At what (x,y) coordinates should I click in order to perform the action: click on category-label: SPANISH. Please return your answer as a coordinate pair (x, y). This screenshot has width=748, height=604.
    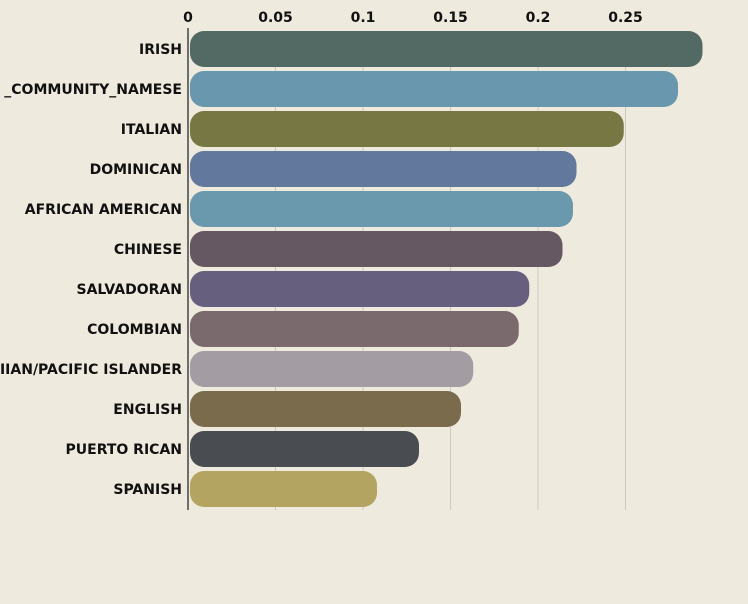
    Looking at the image, I should click on (147, 490).